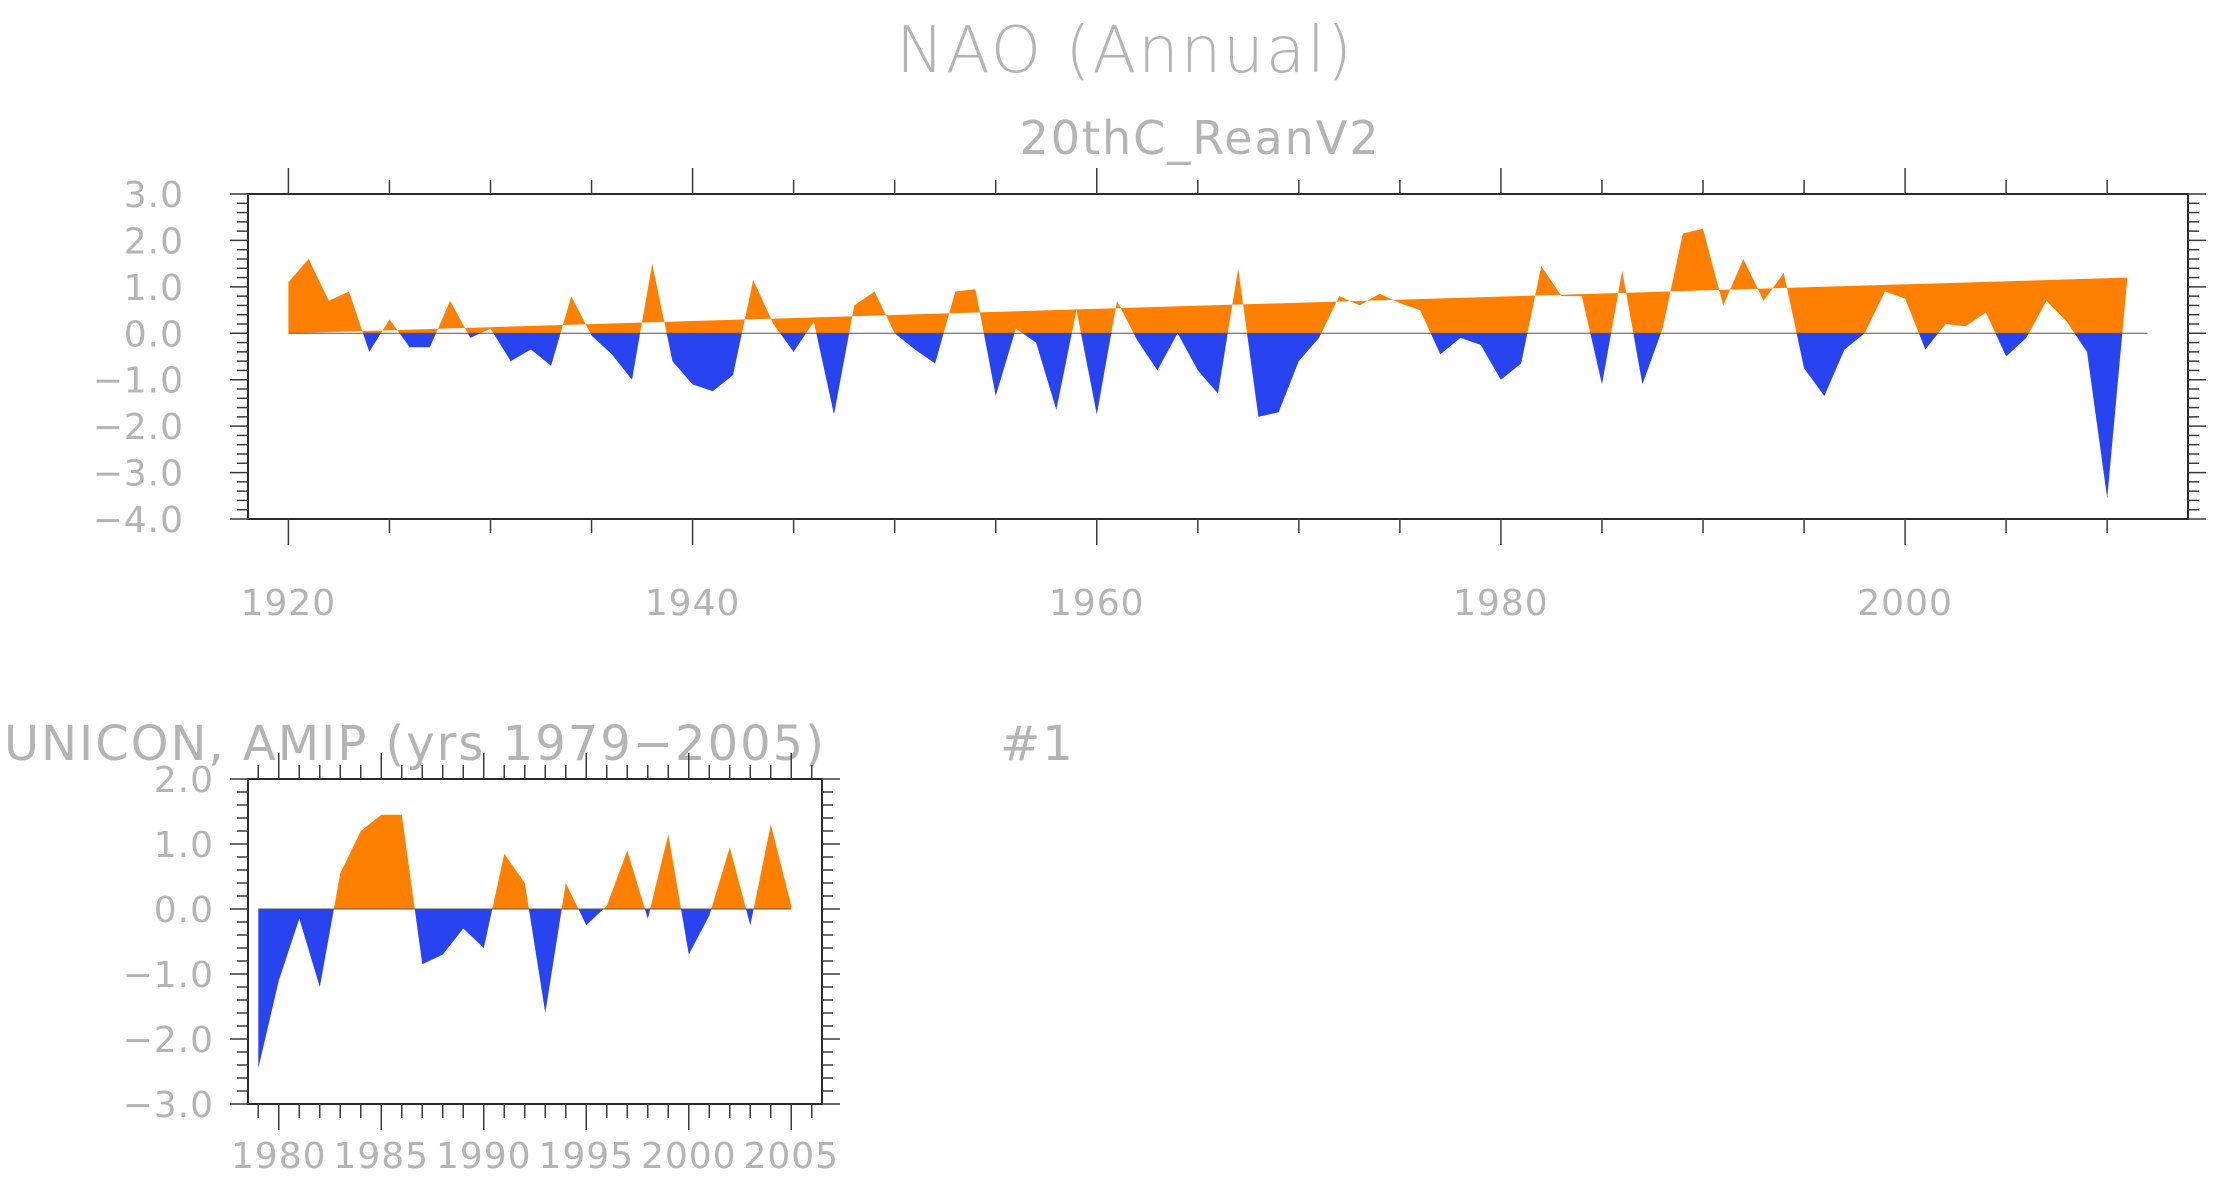  What do you see at coordinates (525, 989) in the screenshot?
I see `bottom-panel-negative-area` at bounding box center [525, 989].